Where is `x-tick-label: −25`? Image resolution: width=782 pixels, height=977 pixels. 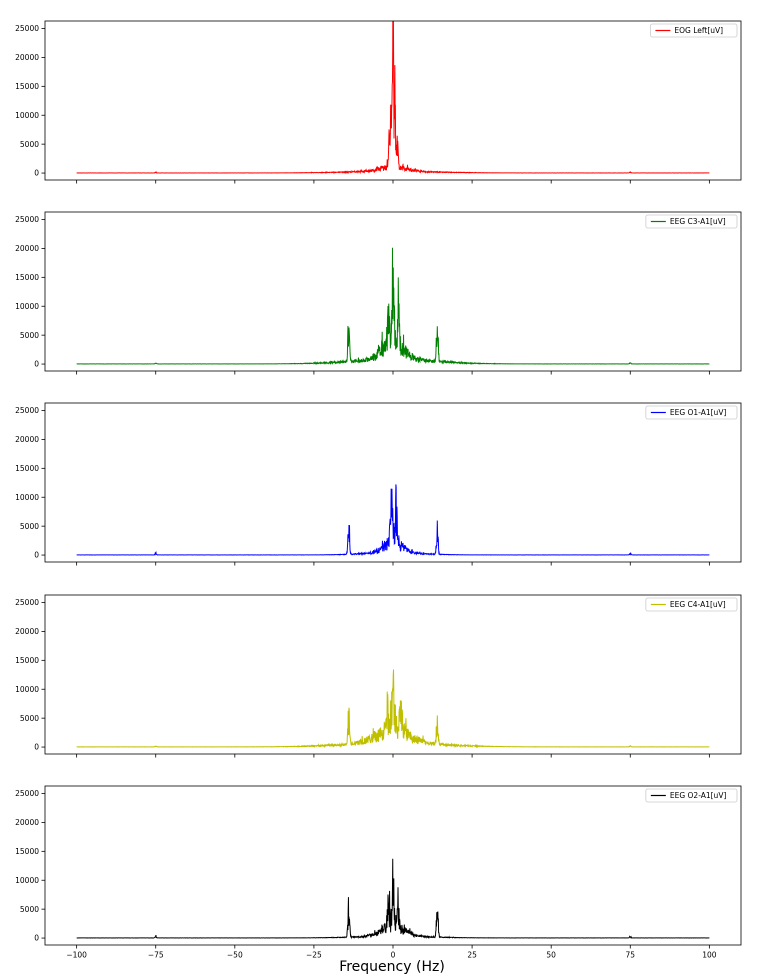
x-tick-label: −25 is located at coordinates (314, 955).